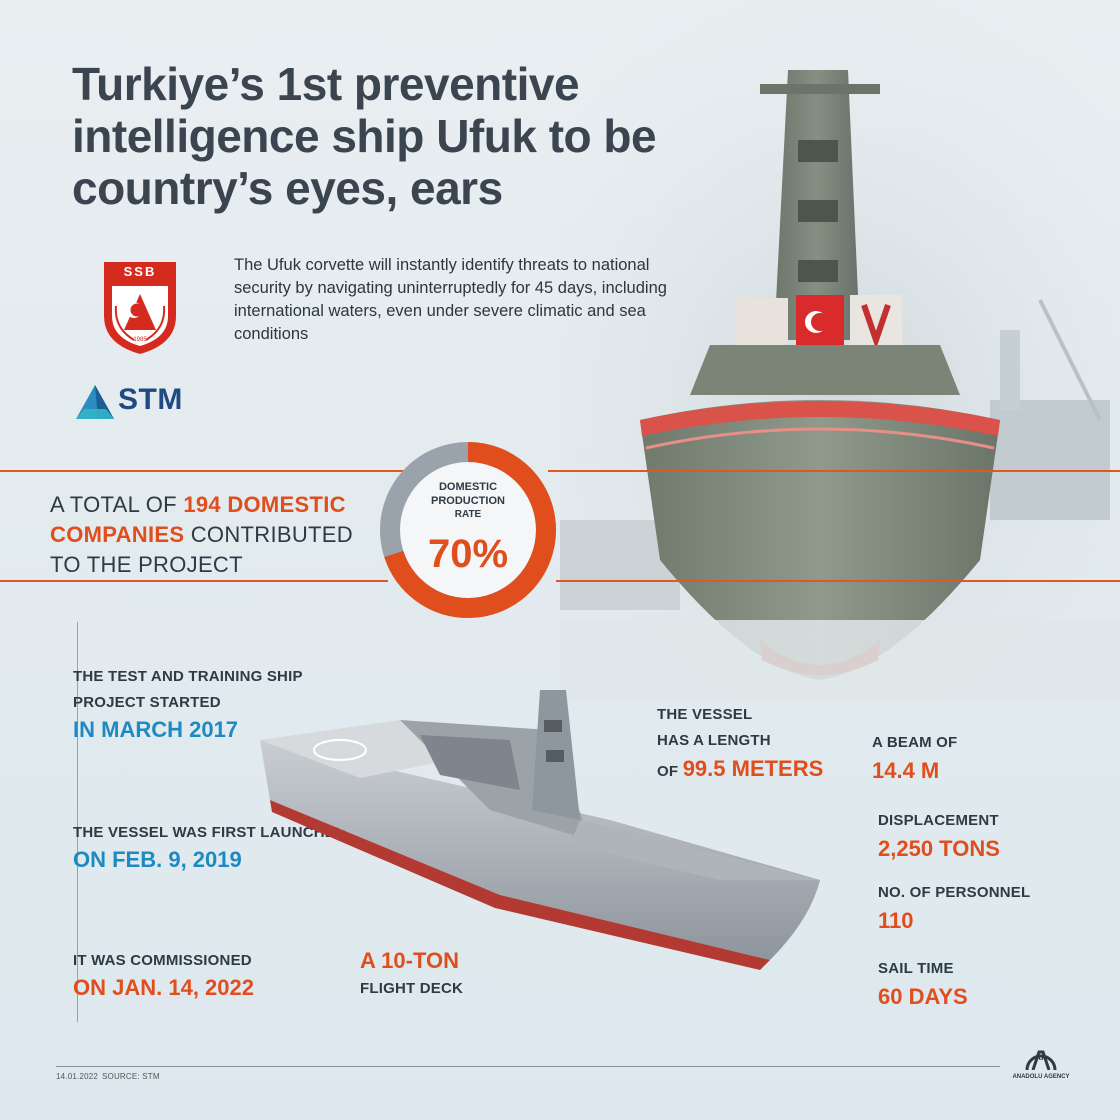 Image resolution: width=1120 pixels, height=1120 pixels. I want to click on contribution-highlight: 194 DOMESTIC COMPANIES, so click(198, 519).